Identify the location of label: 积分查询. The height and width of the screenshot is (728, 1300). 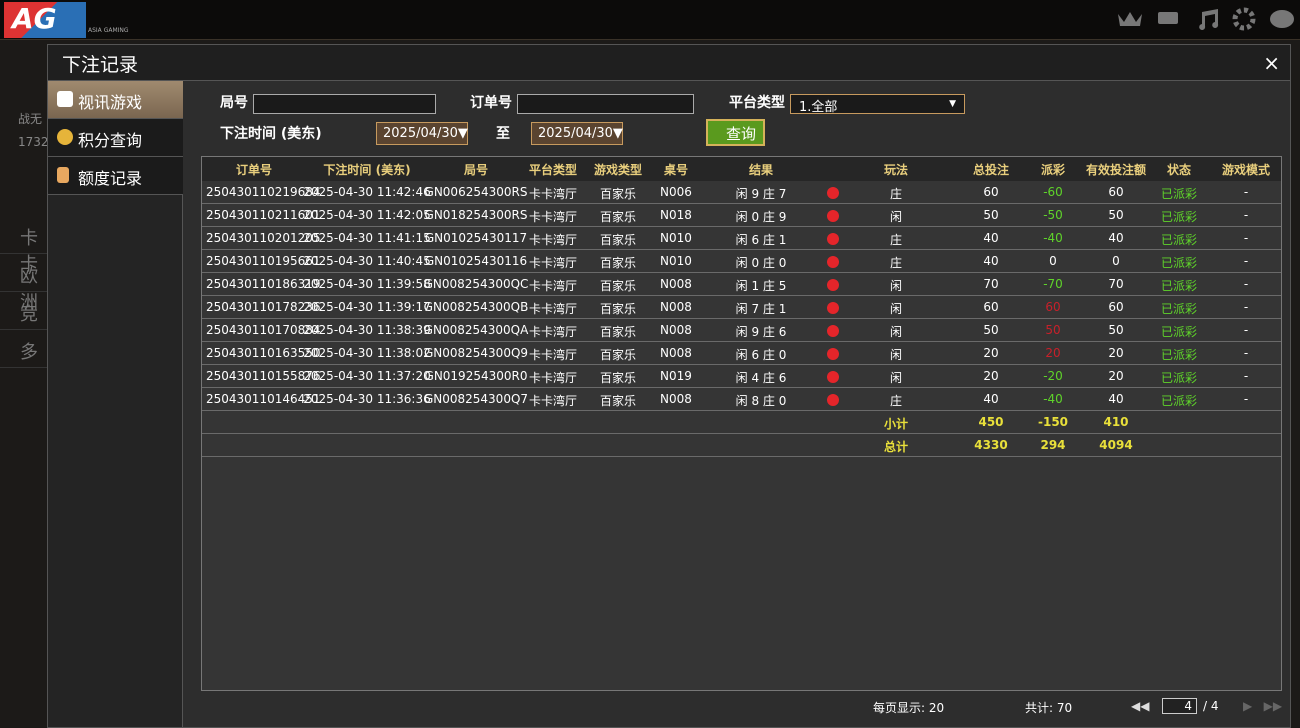
(110, 140).